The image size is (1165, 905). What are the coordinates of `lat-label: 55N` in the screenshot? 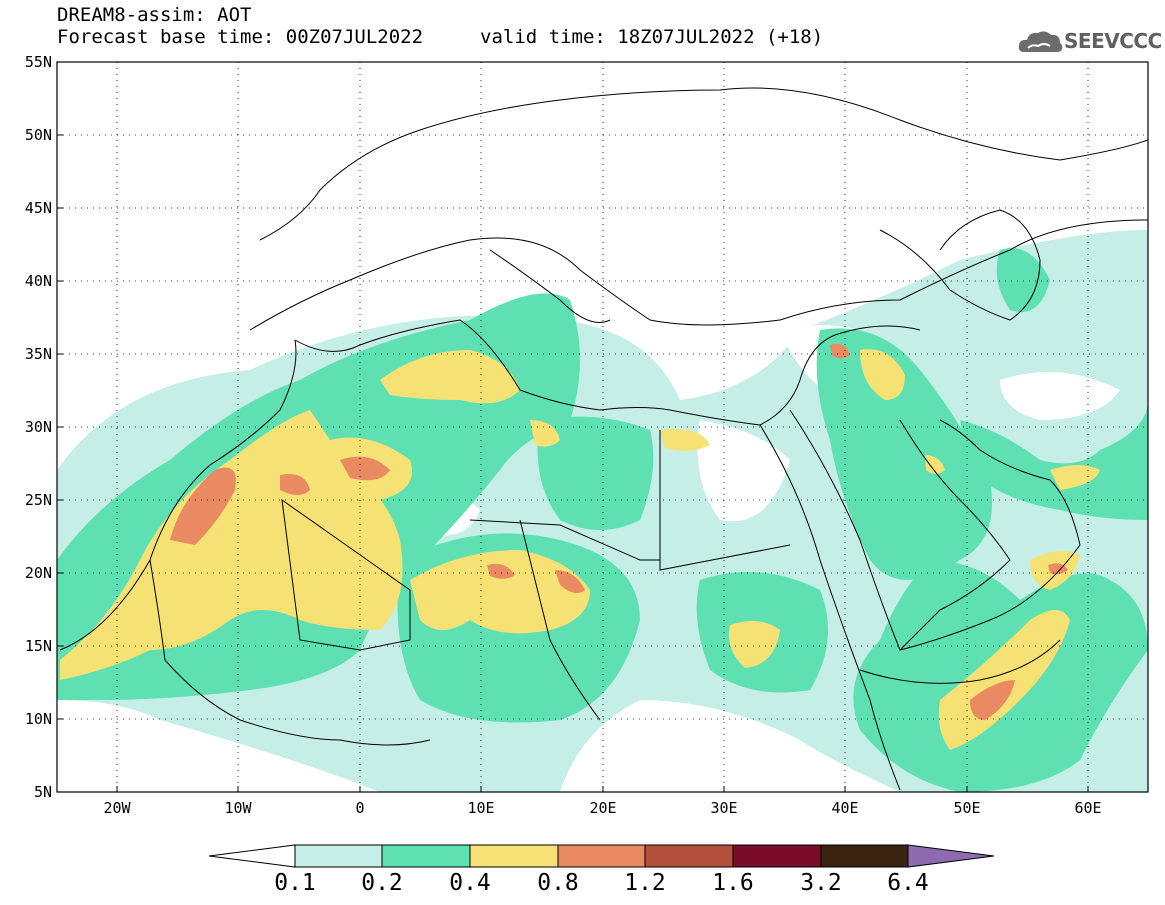 It's located at (38, 62).